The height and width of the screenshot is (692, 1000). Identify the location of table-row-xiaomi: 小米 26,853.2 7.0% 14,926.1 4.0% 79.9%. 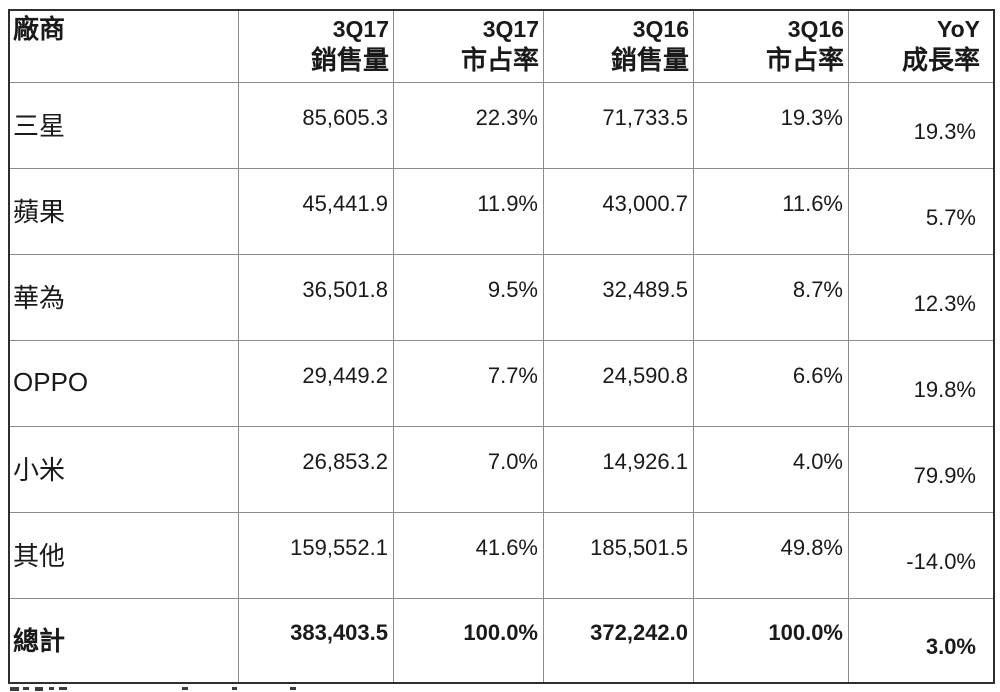
(501, 470).